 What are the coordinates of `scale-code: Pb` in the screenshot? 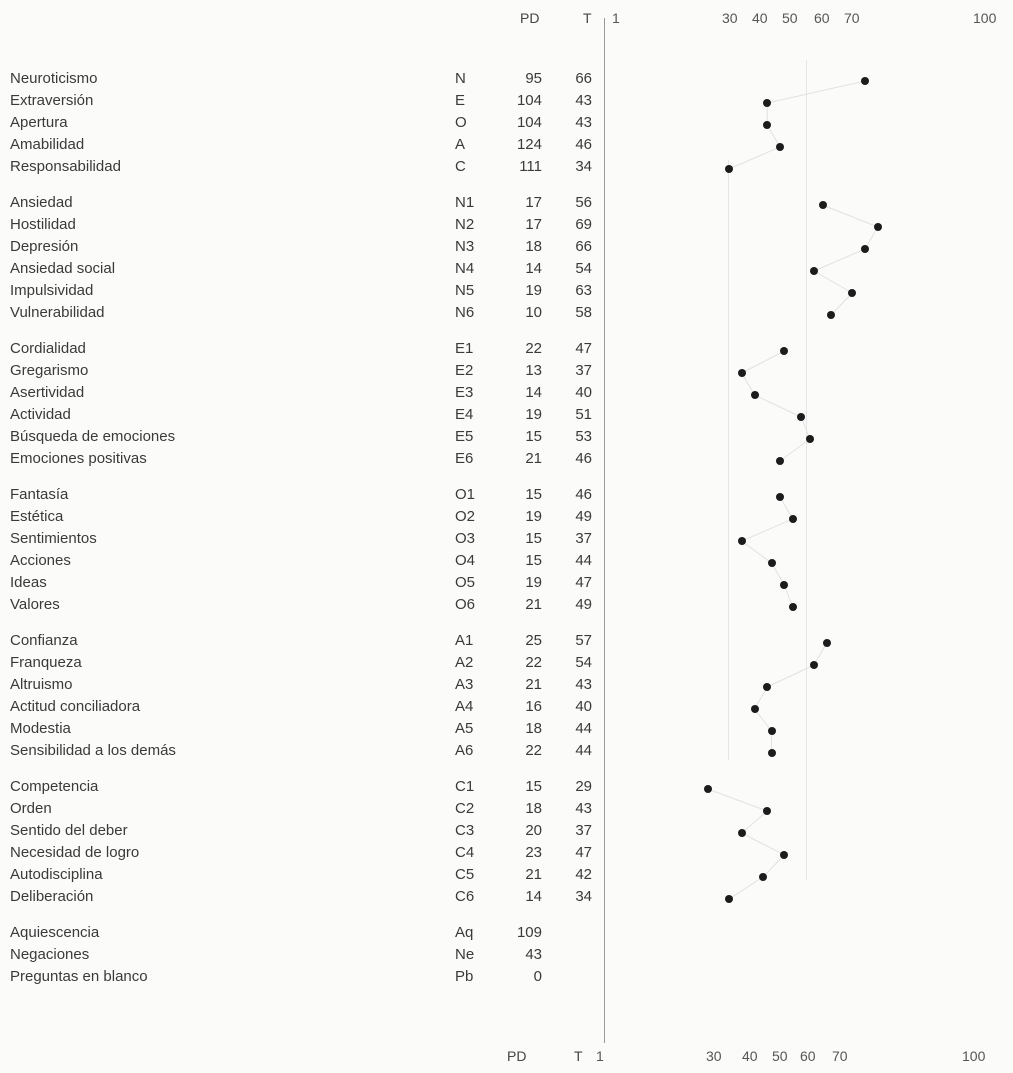 It's located at (464, 976).